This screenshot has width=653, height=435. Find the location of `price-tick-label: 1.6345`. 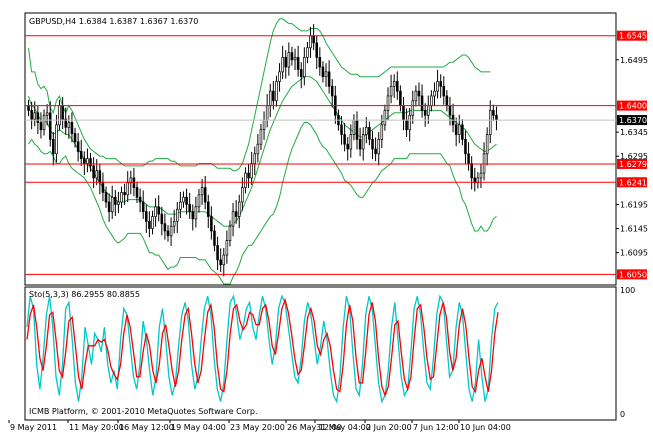

price-tick-label: 1.6345 is located at coordinates (634, 132).